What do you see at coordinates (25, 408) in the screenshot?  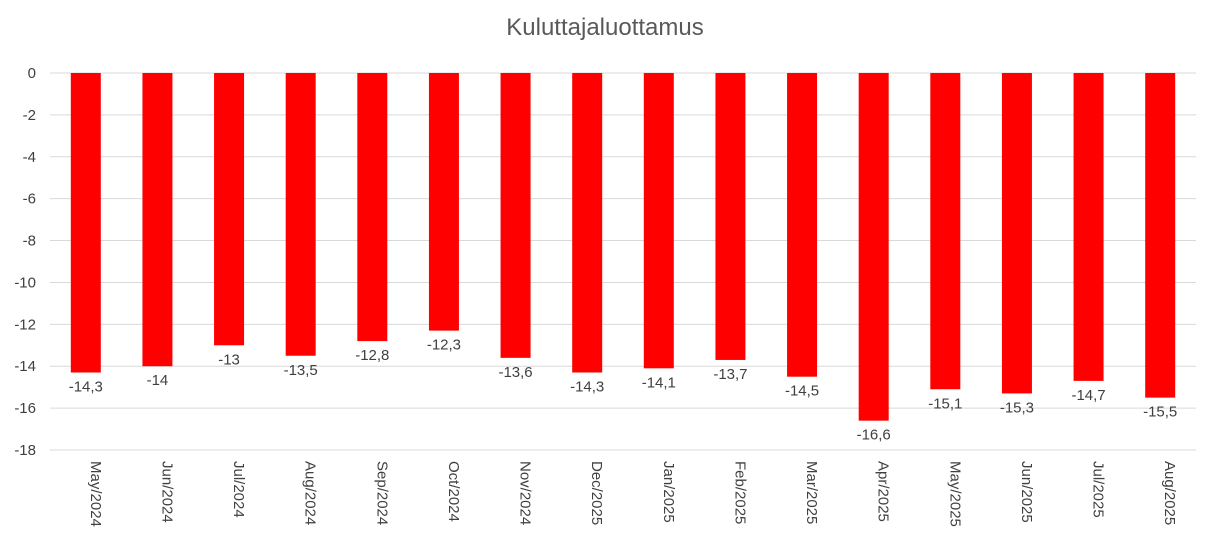 I see `y-tick-label: -16` at bounding box center [25, 408].